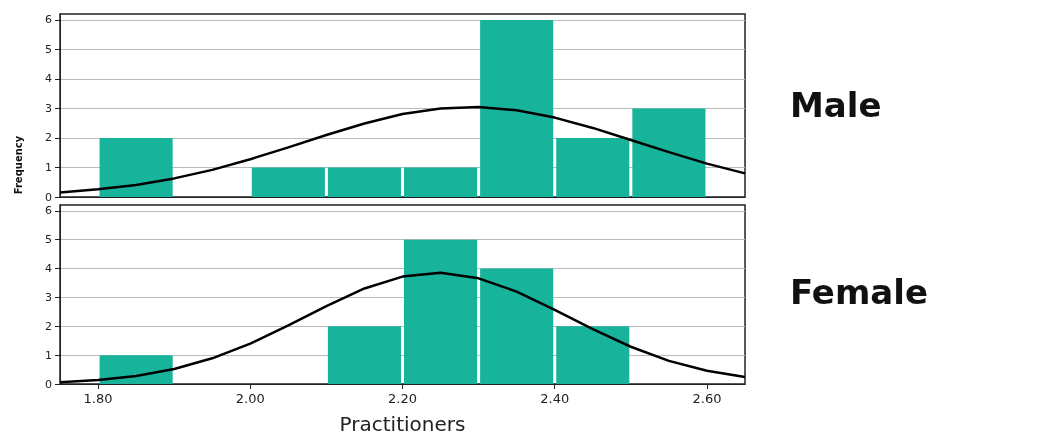 The height and width of the screenshot is (439, 1060). I want to click on y-axis-title: Frequency, so click(18, 165).